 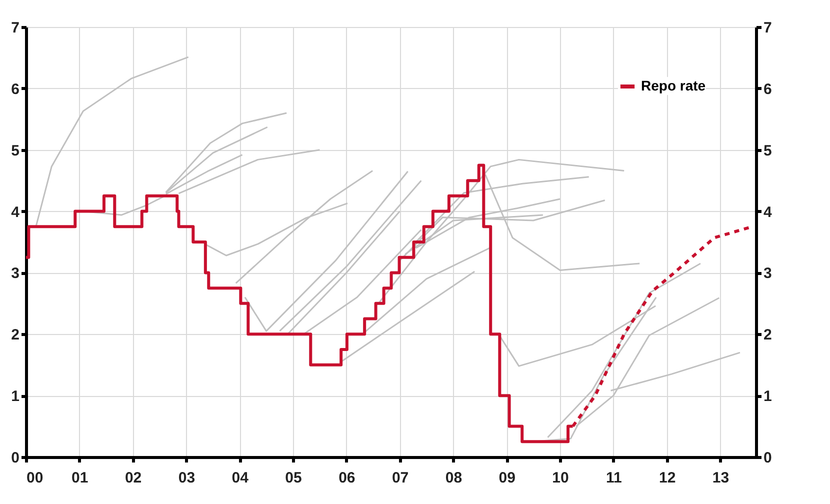 What do you see at coordinates (347, 478) in the screenshot?
I see `x-tick-label: 06` at bounding box center [347, 478].